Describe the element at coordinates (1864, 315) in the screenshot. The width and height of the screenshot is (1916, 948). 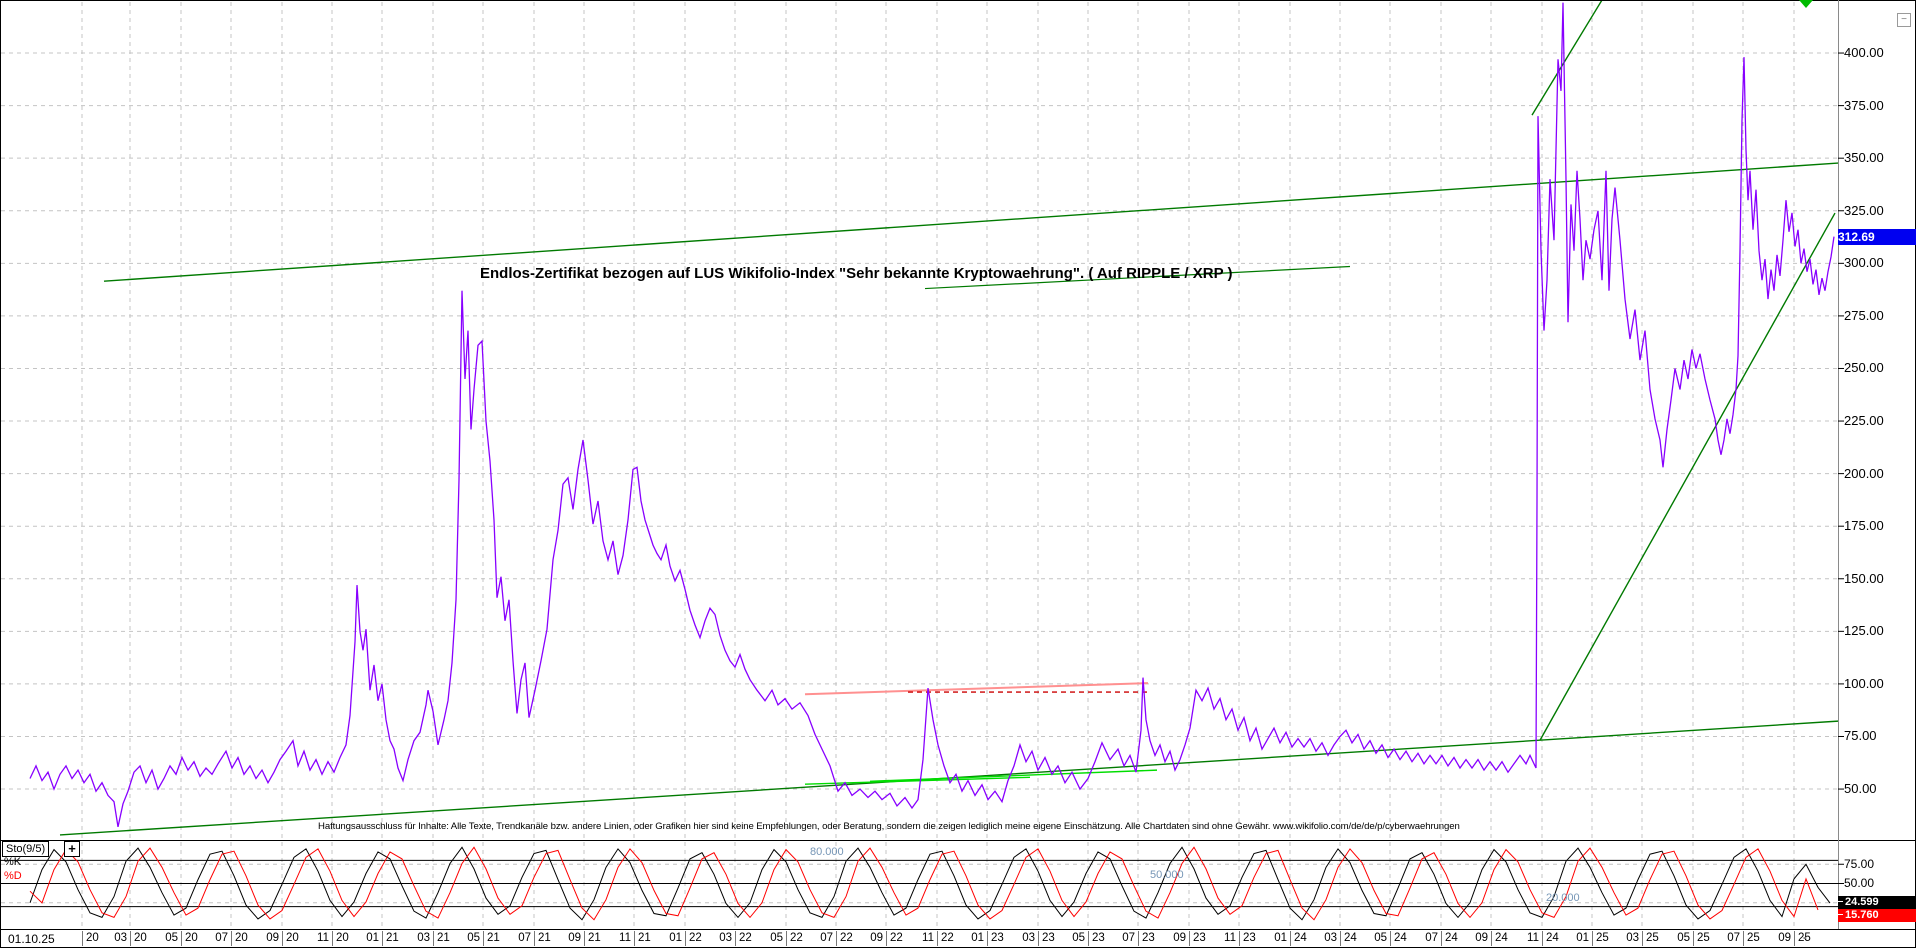
I see `price-axis-label: 275.00` at that location.